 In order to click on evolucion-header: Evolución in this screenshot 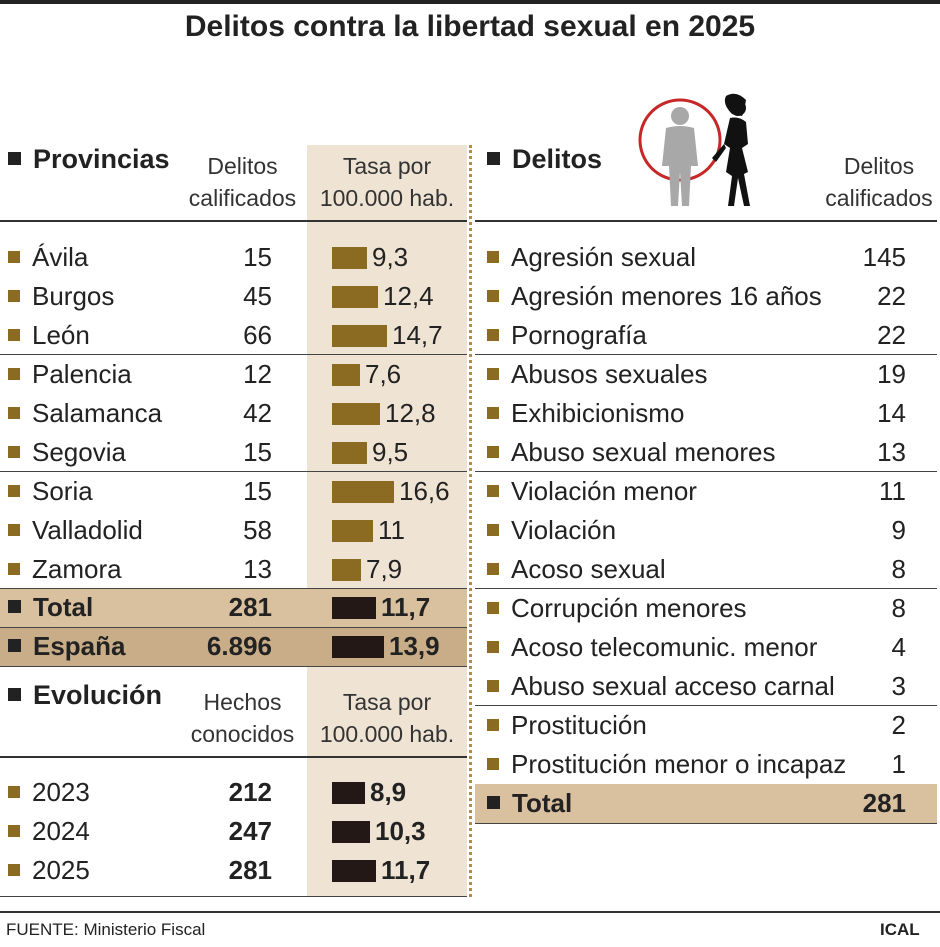, I will do `click(85, 695)`.